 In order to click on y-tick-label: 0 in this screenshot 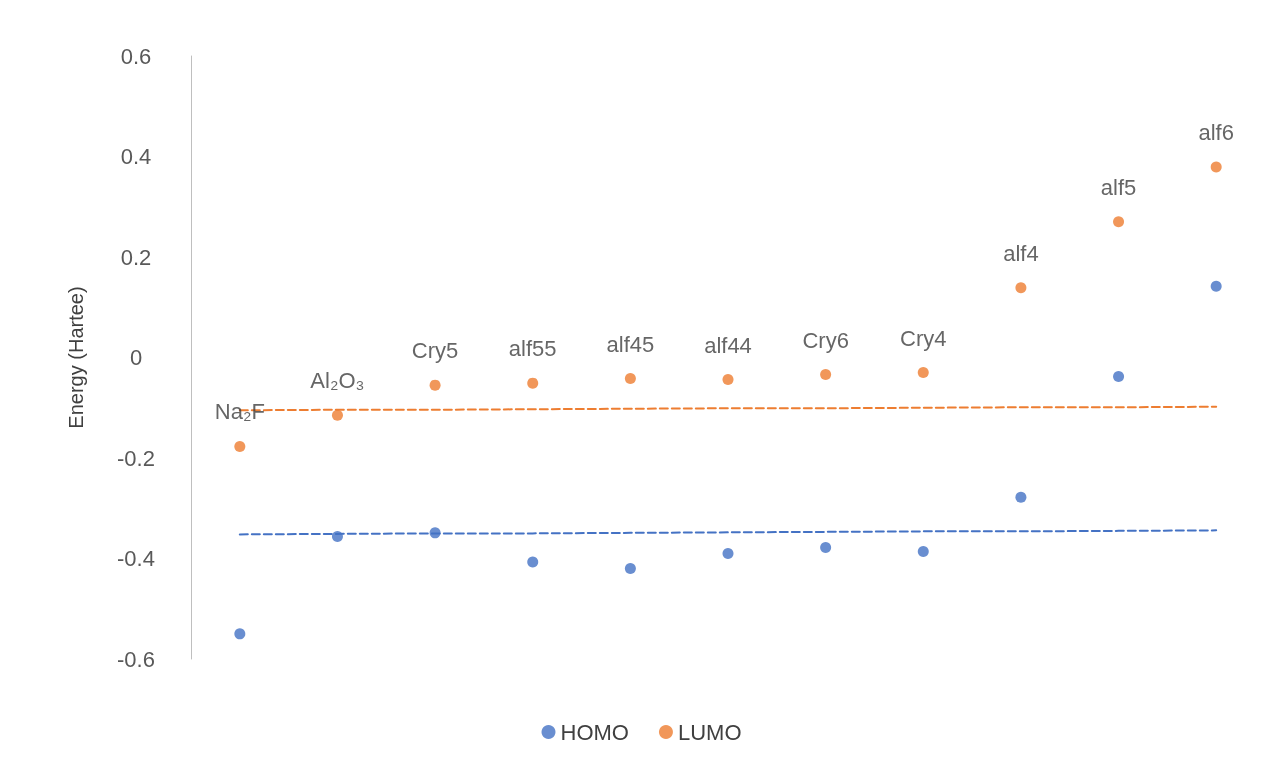, I will do `click(136, 357)`.